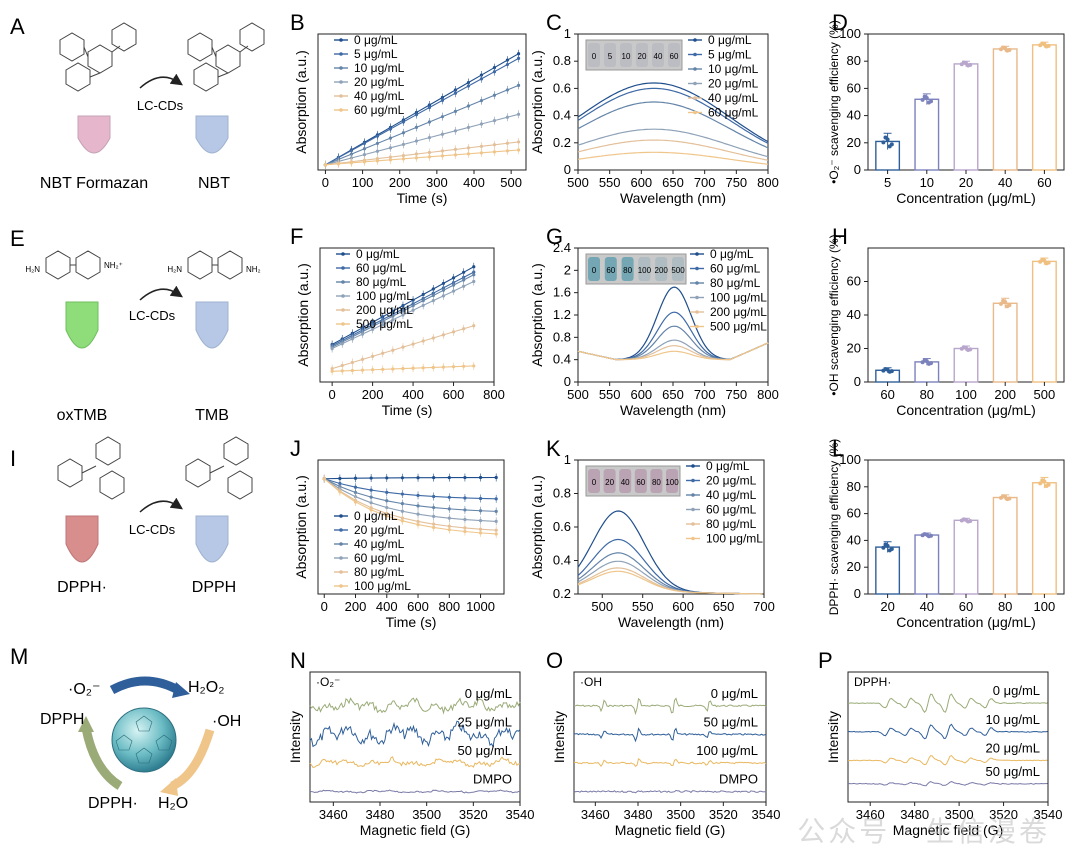 The image size is (1080, 864). Describe the element at coordinates (485, 721) in the screenshot. I see `trace-label: 25 μg/mL` at that location.